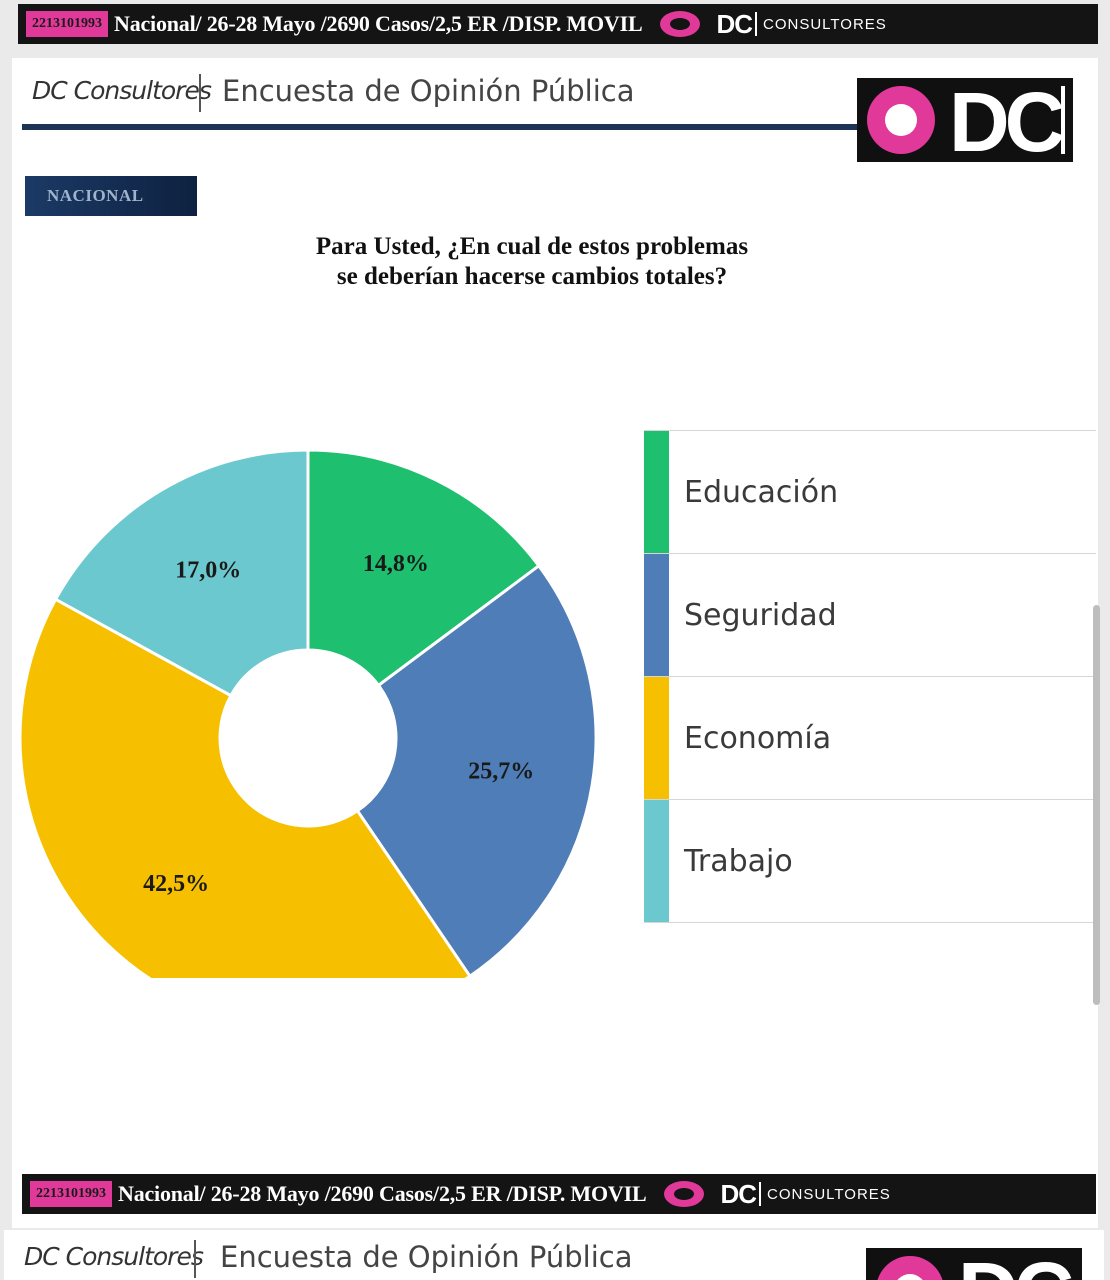 This screenshot has width=1110, height=1280. What do you see at coordinates (1007, 122) in the screenshot?
I see `dc-logo-text: DC` at bounding box center [1007, 122].